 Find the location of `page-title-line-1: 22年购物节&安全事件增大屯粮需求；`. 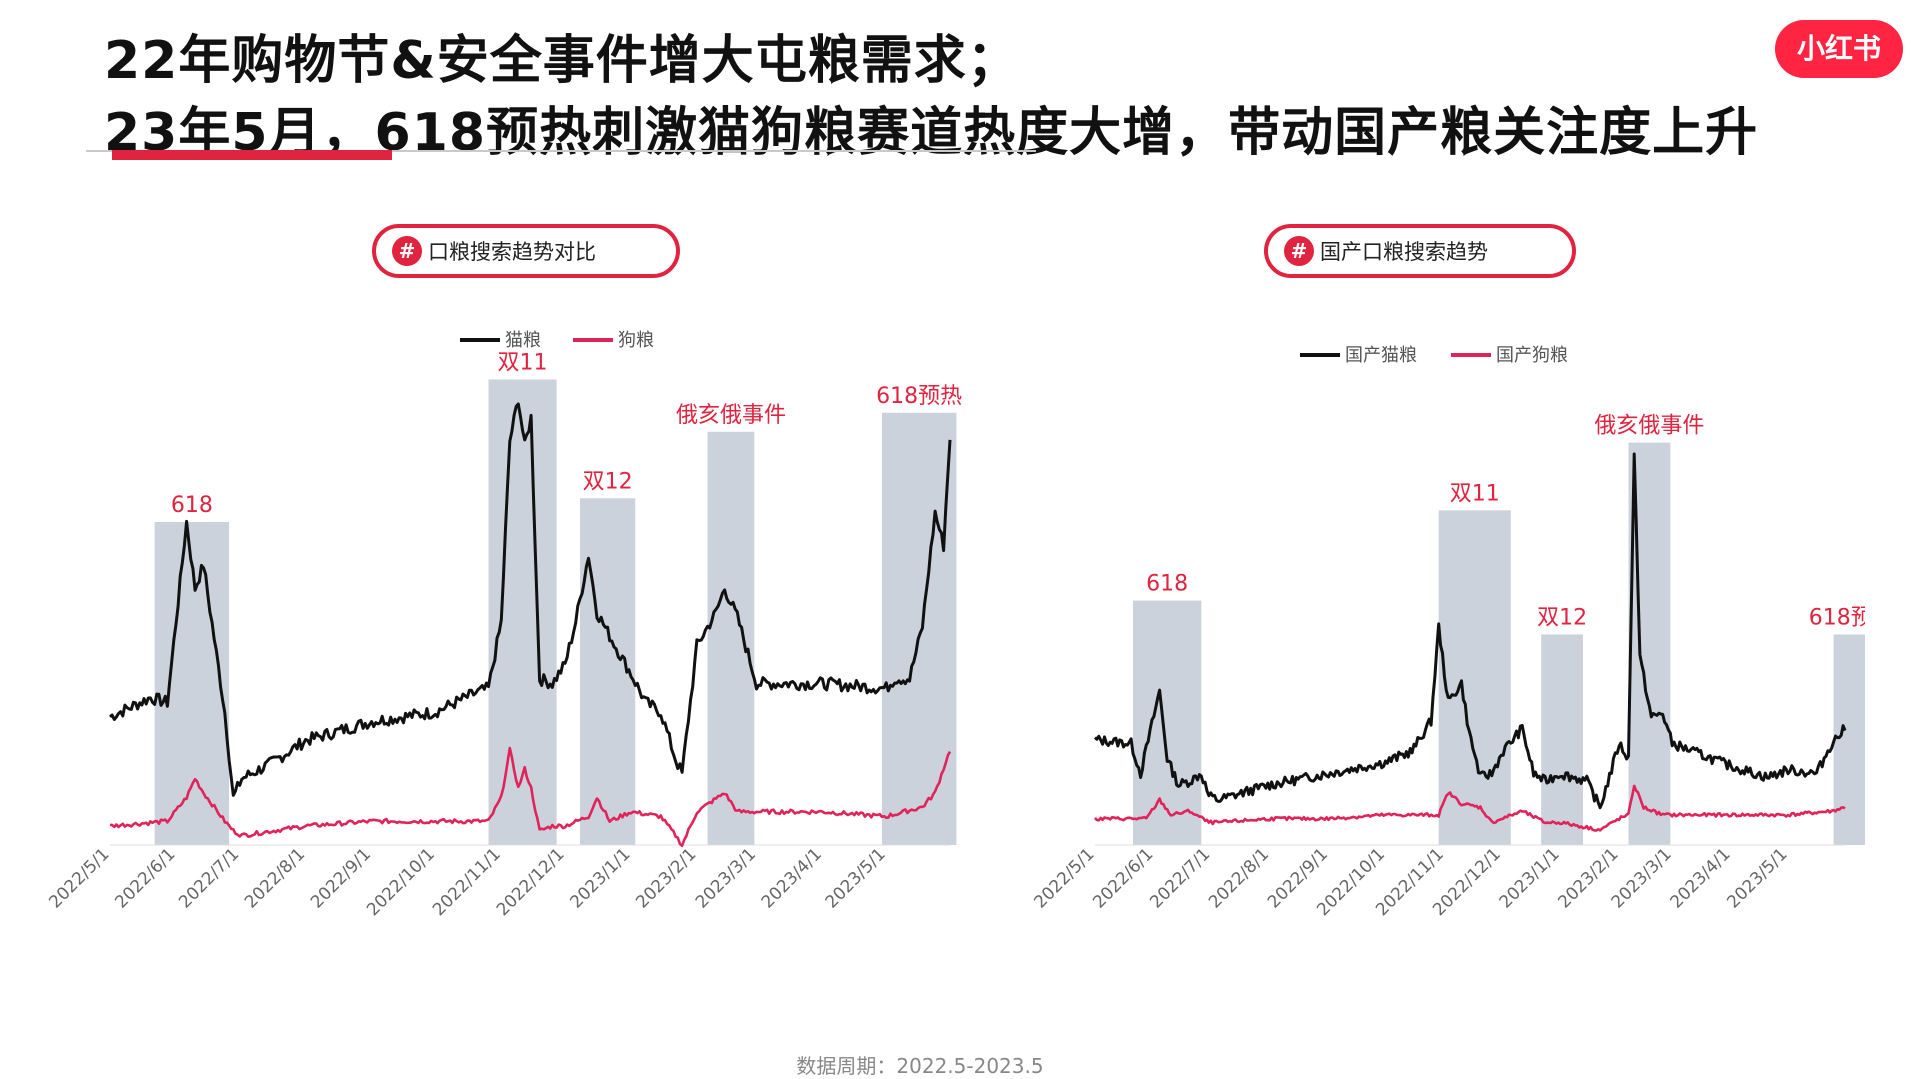

page-title-line-1: 22年购物节&安全事件增大屯粮需求； is located at coordinates (562, 61).